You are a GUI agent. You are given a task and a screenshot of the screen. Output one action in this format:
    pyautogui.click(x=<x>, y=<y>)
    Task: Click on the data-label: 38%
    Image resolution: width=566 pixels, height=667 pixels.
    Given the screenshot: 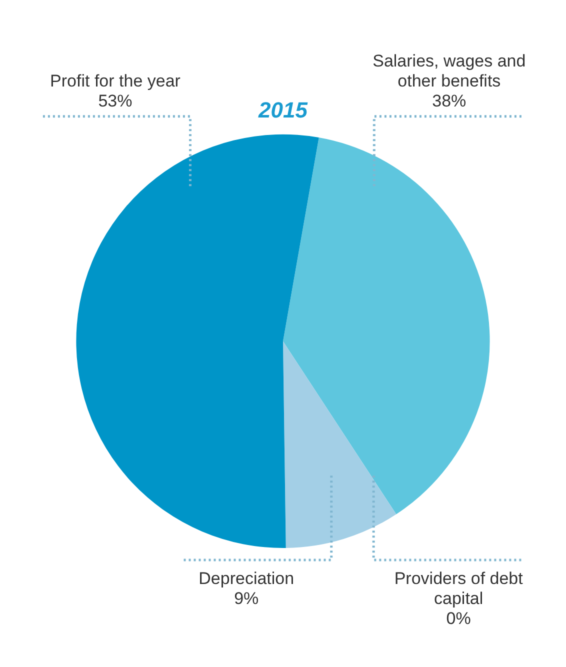 What is the action you would take?
    pyautogui.click(x=449, y=100)
    